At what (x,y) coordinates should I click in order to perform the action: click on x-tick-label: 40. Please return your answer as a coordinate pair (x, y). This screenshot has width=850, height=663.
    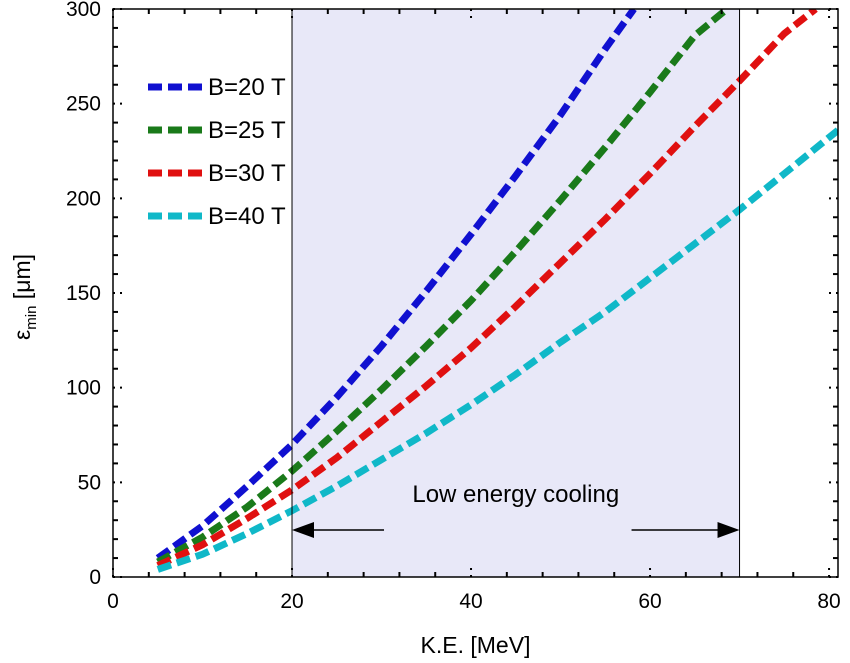
    Looking at the image, I should click on (470, 601).